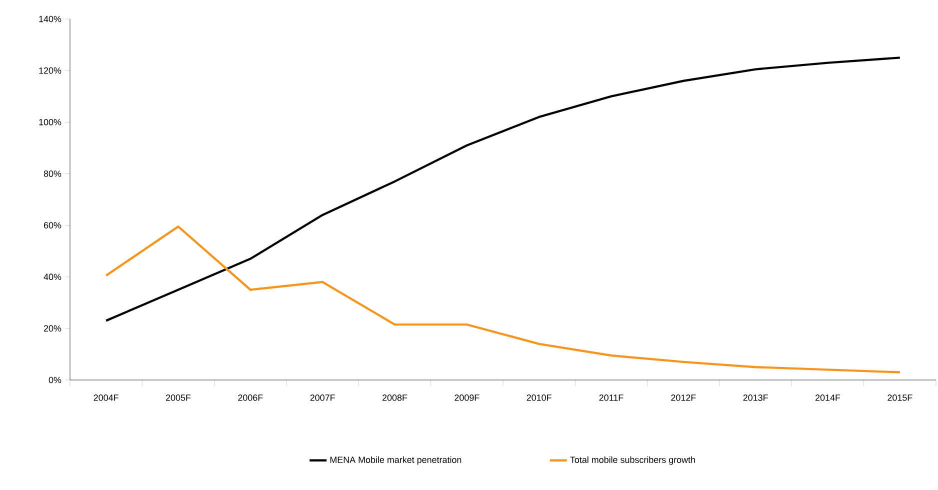  Describe the element at coordinates (250, 397) in the screenshot. I see `x-tick-label: 2006F` at that location.